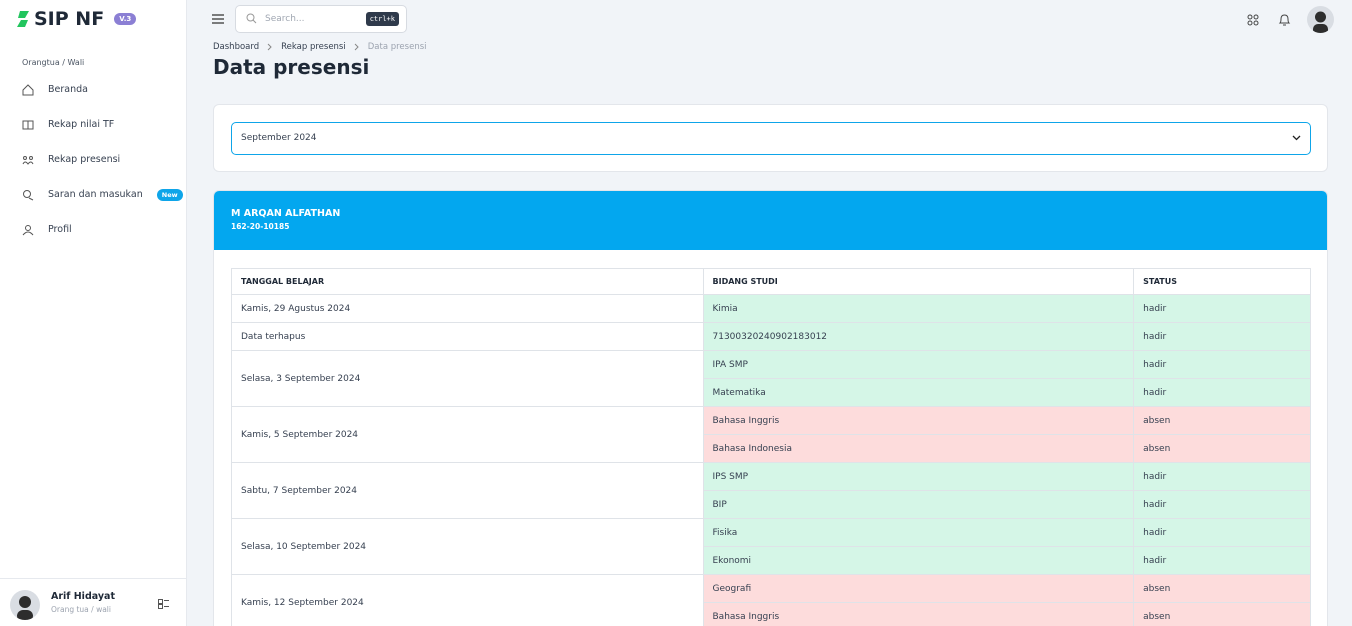  What do you see at coordinates (467, 600) in the screenshot?
I see `date-cell: Kamis, 12 September 2024` at bounding box center [467, 600].